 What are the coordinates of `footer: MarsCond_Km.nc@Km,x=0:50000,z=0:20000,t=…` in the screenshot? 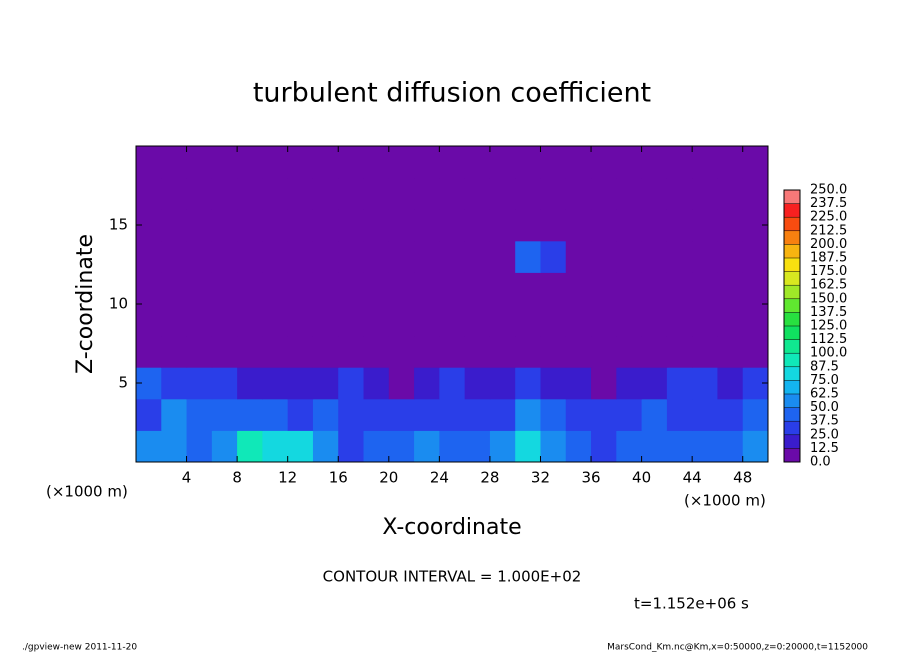 It's located at (737, 648).